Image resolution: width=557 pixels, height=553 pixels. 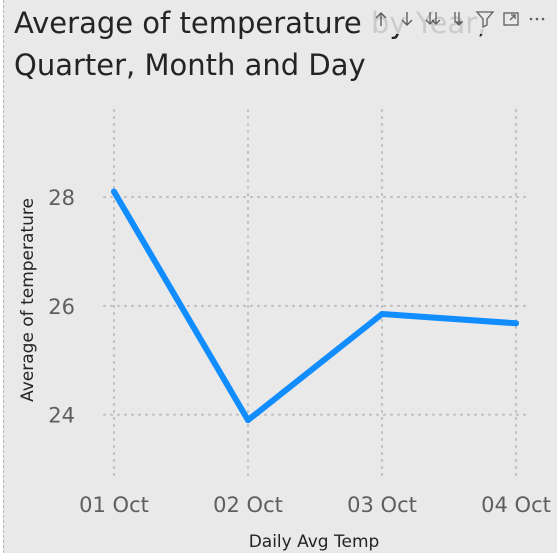 I want to click on y-tick-label: 28, so click(x=61, y=198).